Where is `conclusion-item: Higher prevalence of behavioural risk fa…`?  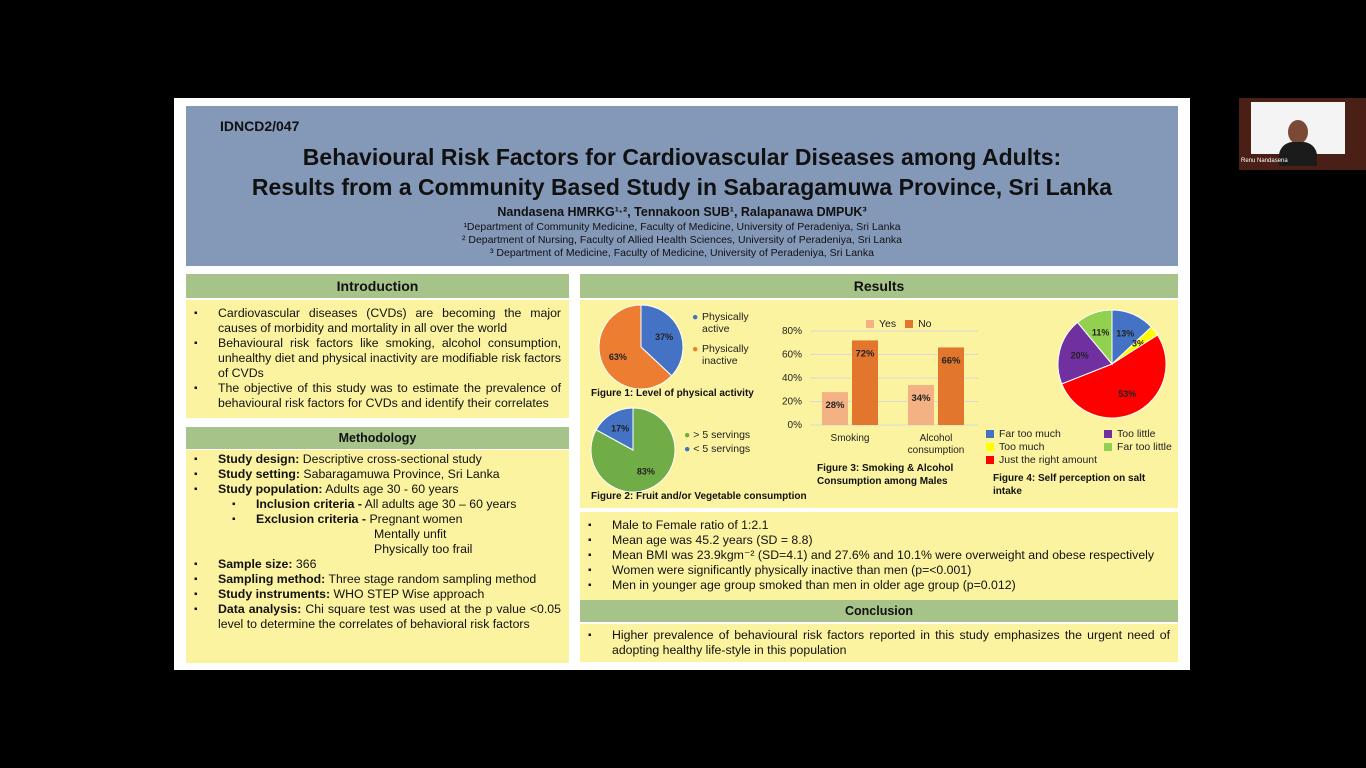
conclusion-item: Higher prevalence of behavioural risk fa… is located at coordinates (875, 643).